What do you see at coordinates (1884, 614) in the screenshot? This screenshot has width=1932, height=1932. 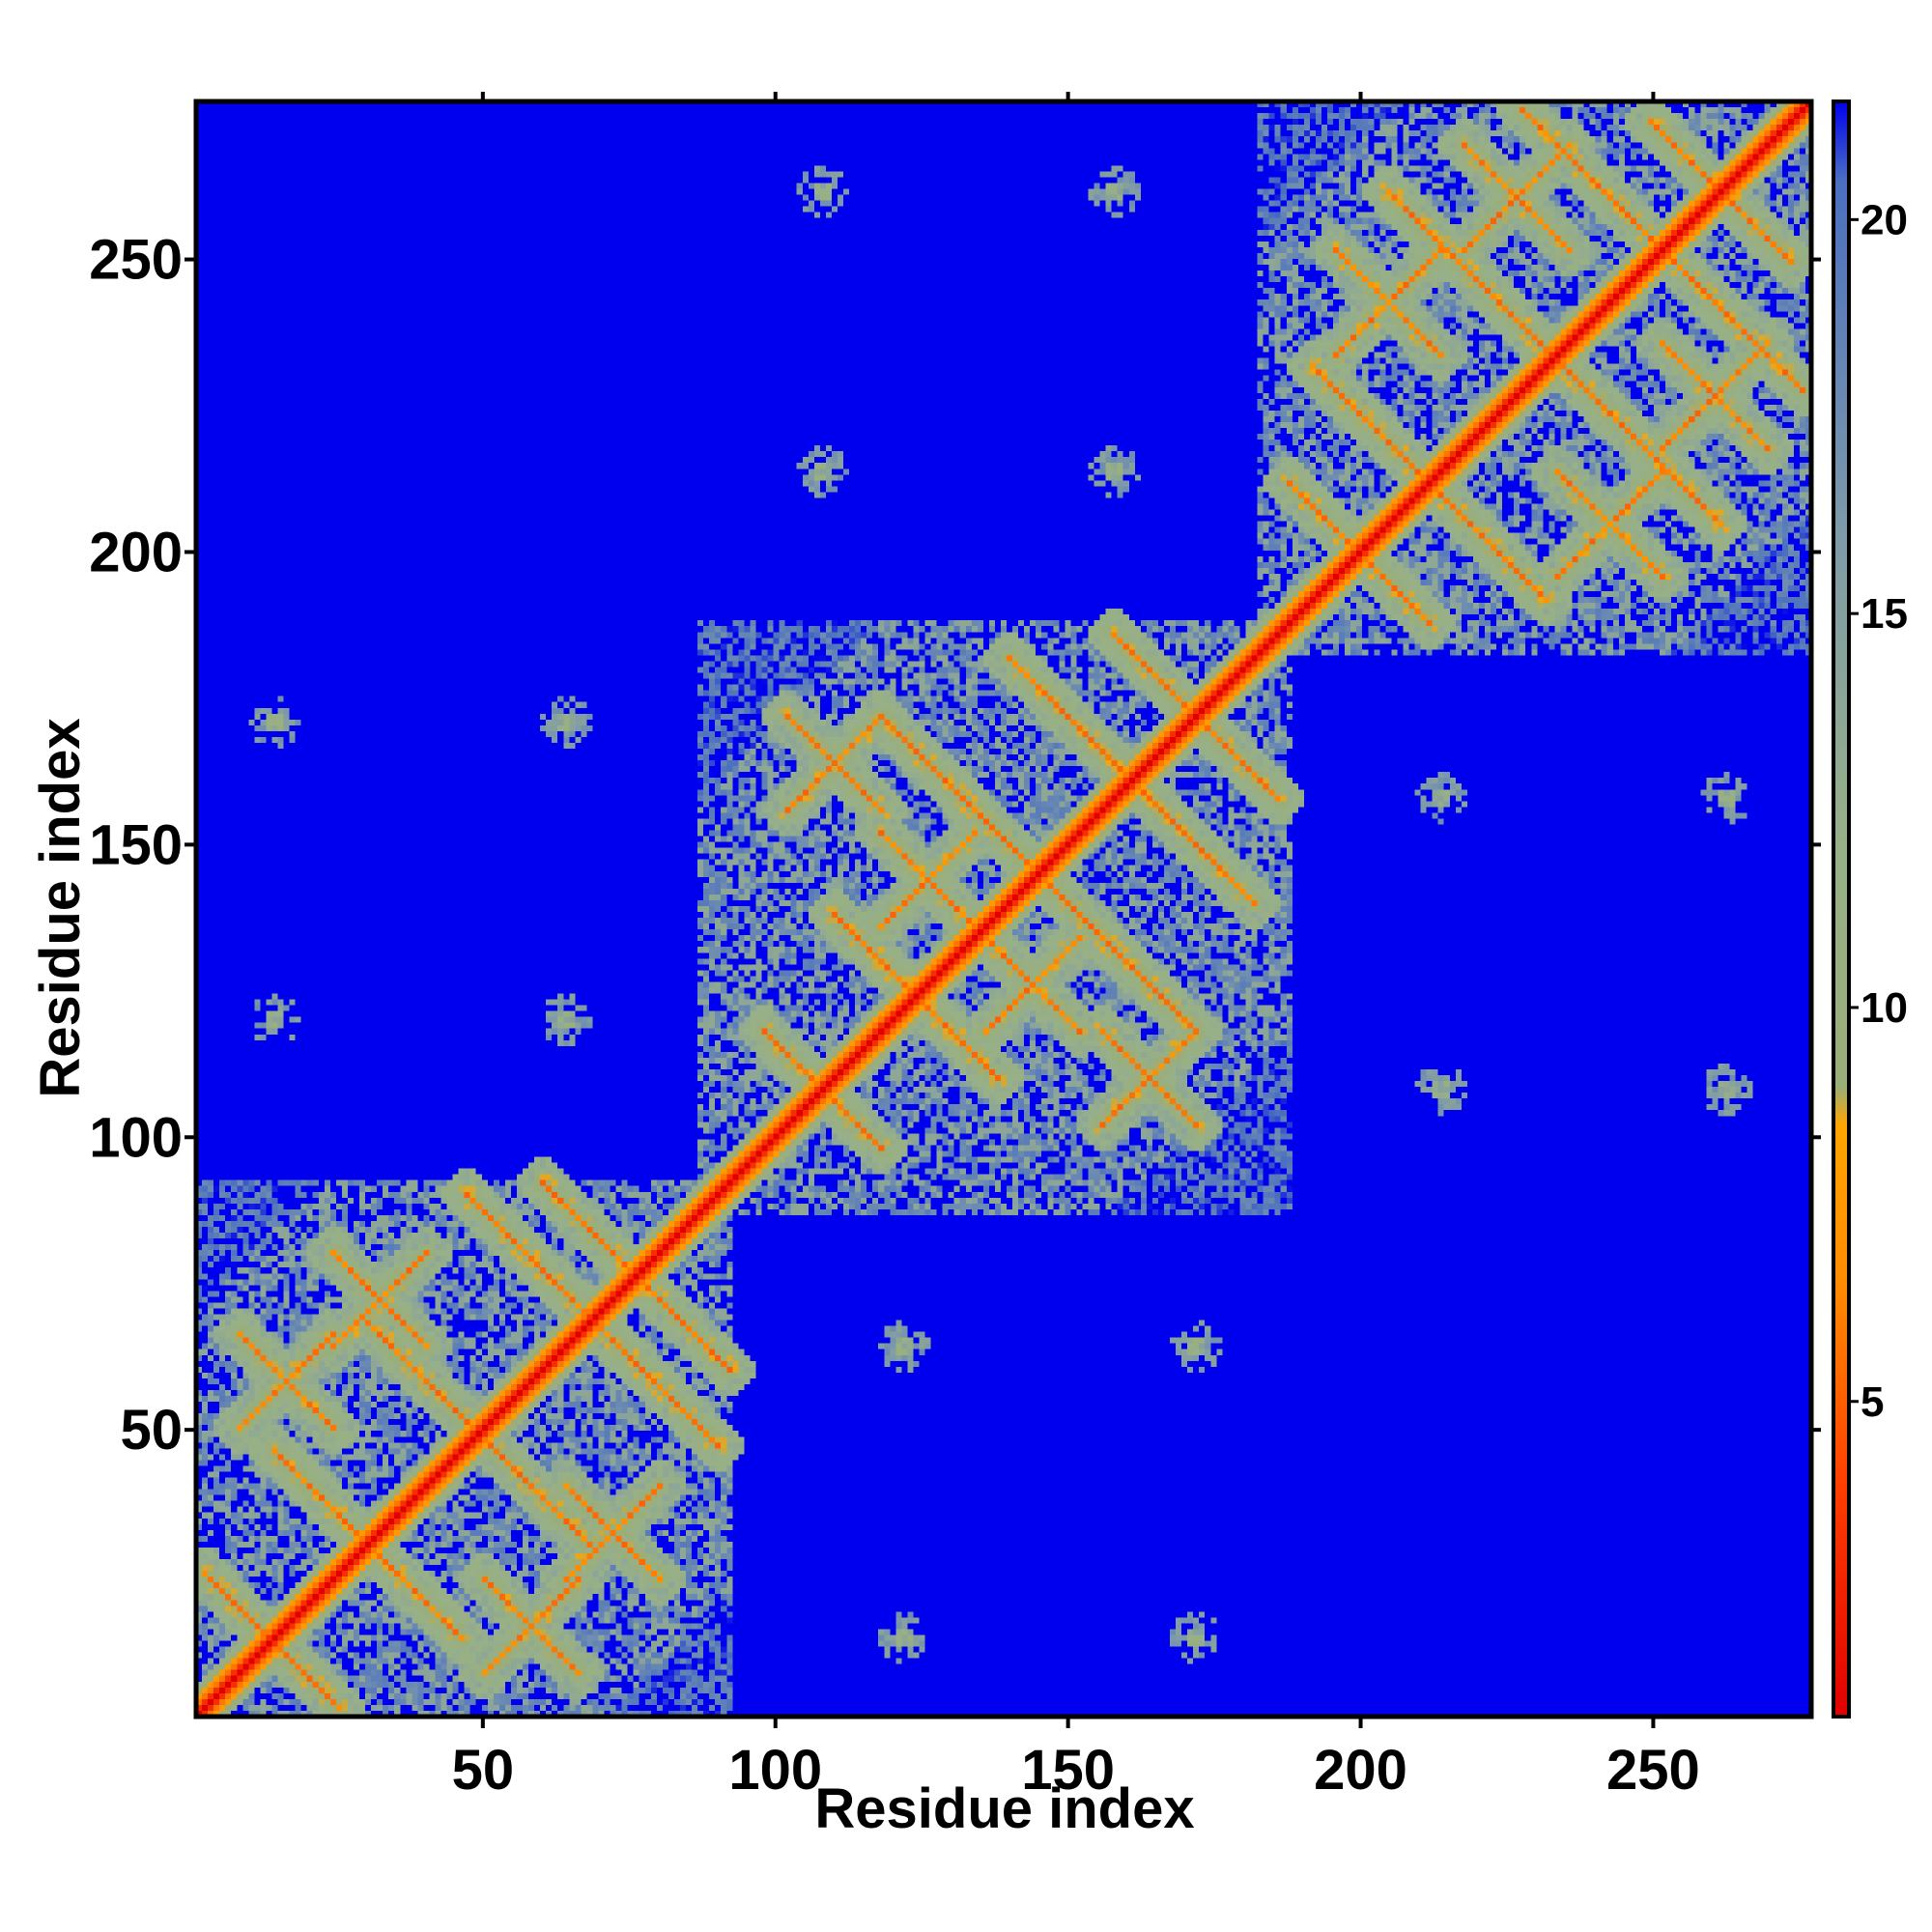 I see `colorbar-tick-label: 15` at bounding box center [1884, 614].